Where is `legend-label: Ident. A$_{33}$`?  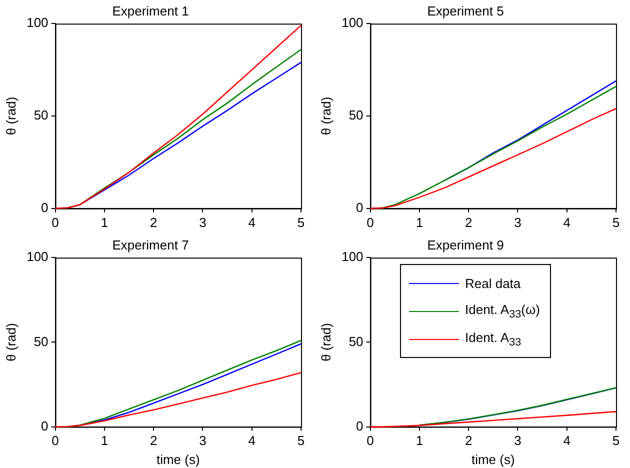
legend-label: Ident. A$_{33}$ is located at coordinates (493, 339).